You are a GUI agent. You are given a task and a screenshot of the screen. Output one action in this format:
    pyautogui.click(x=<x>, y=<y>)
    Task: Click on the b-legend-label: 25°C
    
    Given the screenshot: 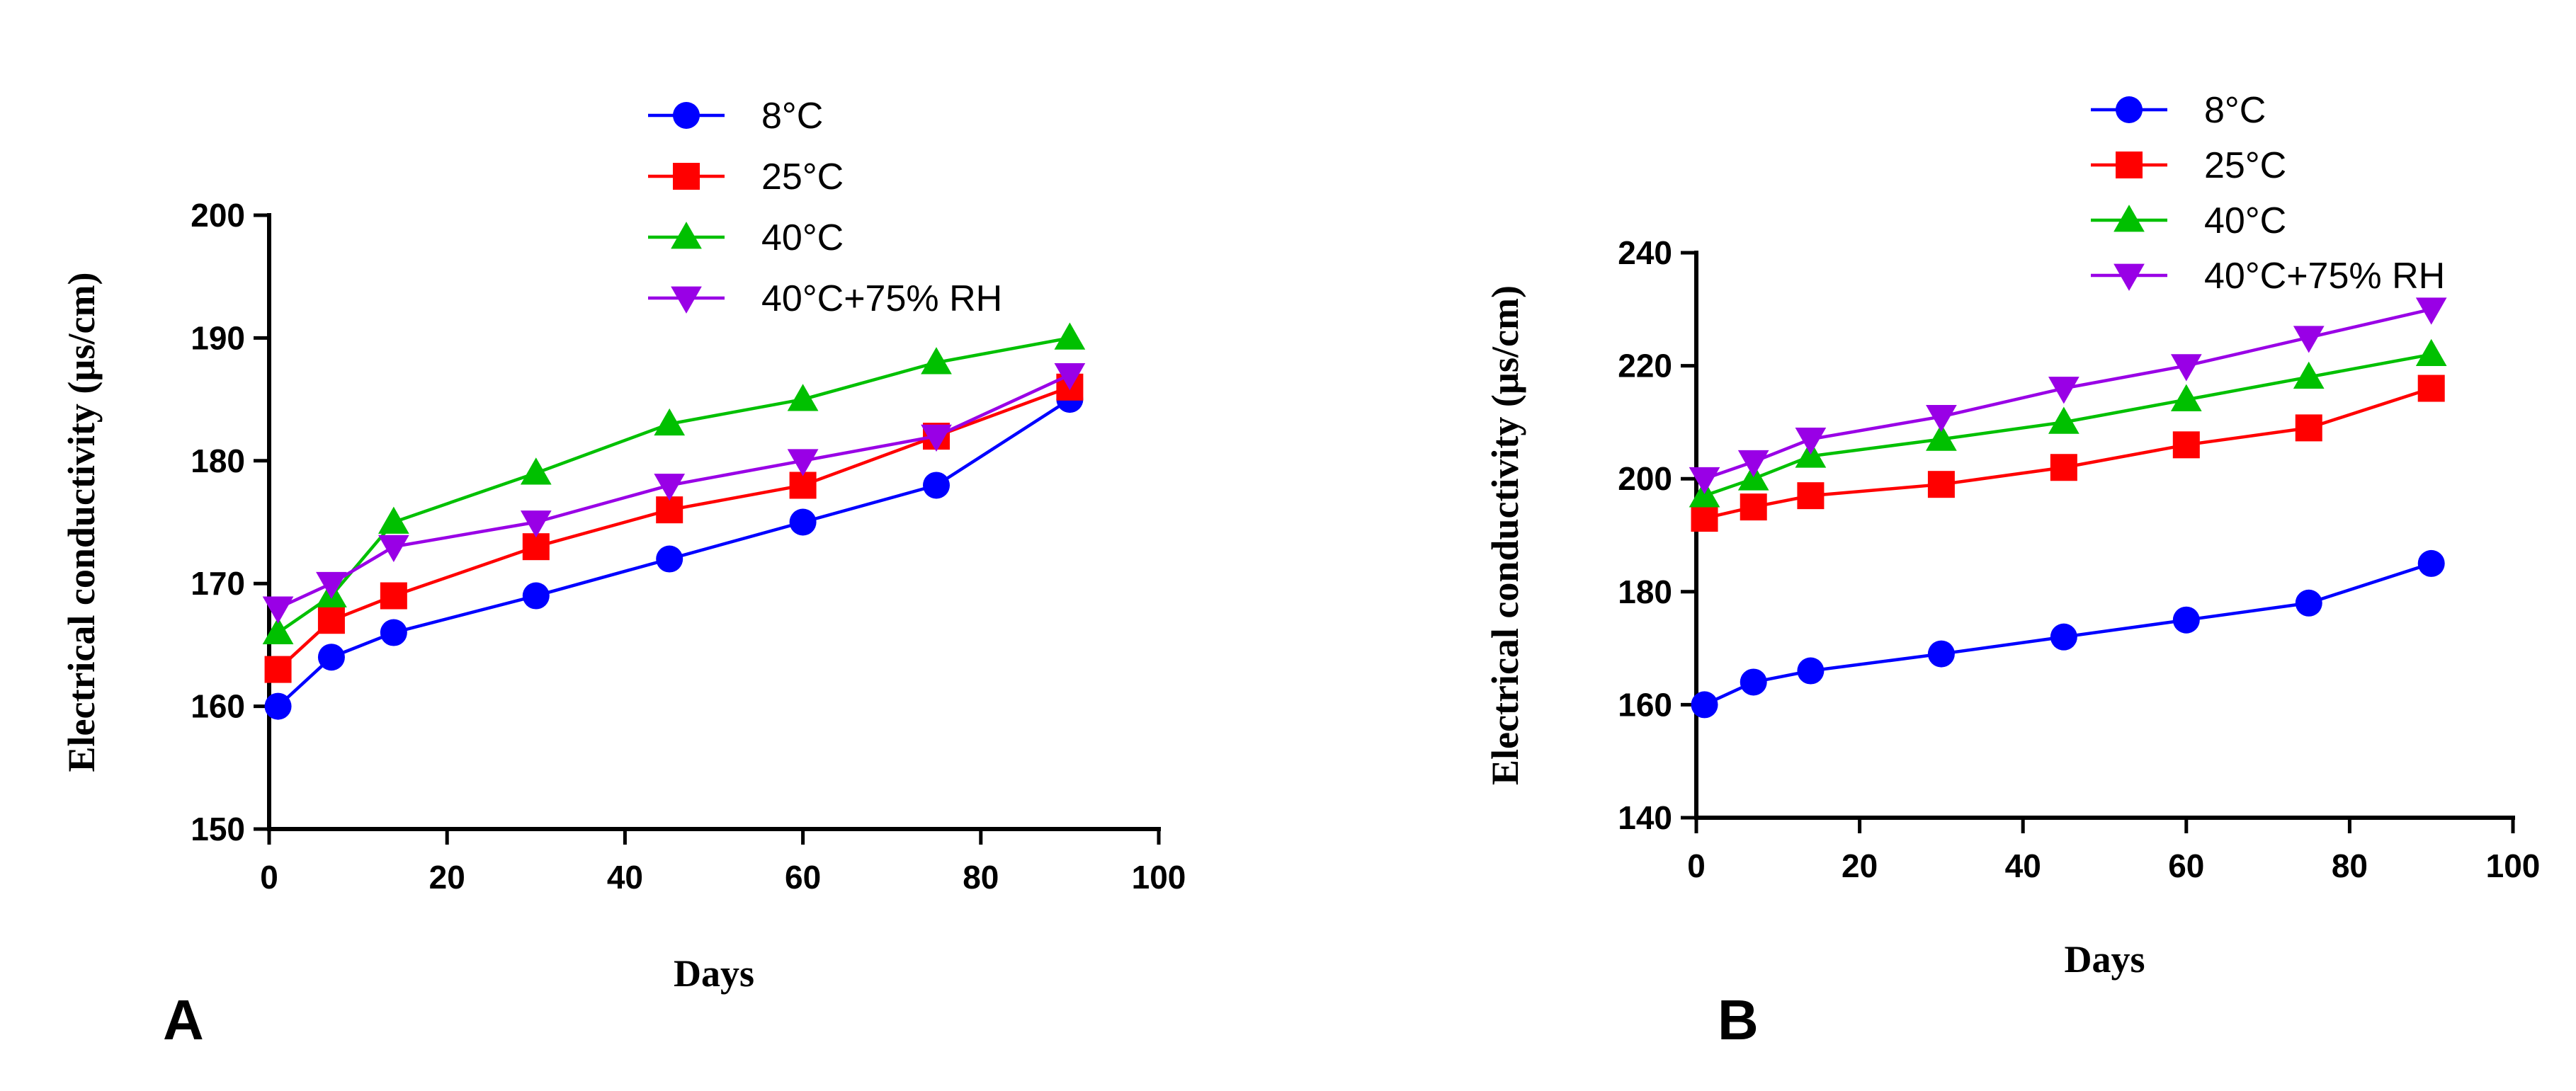 What is the action you would take?
    pyautogui.click(x=2245, y=165)
    